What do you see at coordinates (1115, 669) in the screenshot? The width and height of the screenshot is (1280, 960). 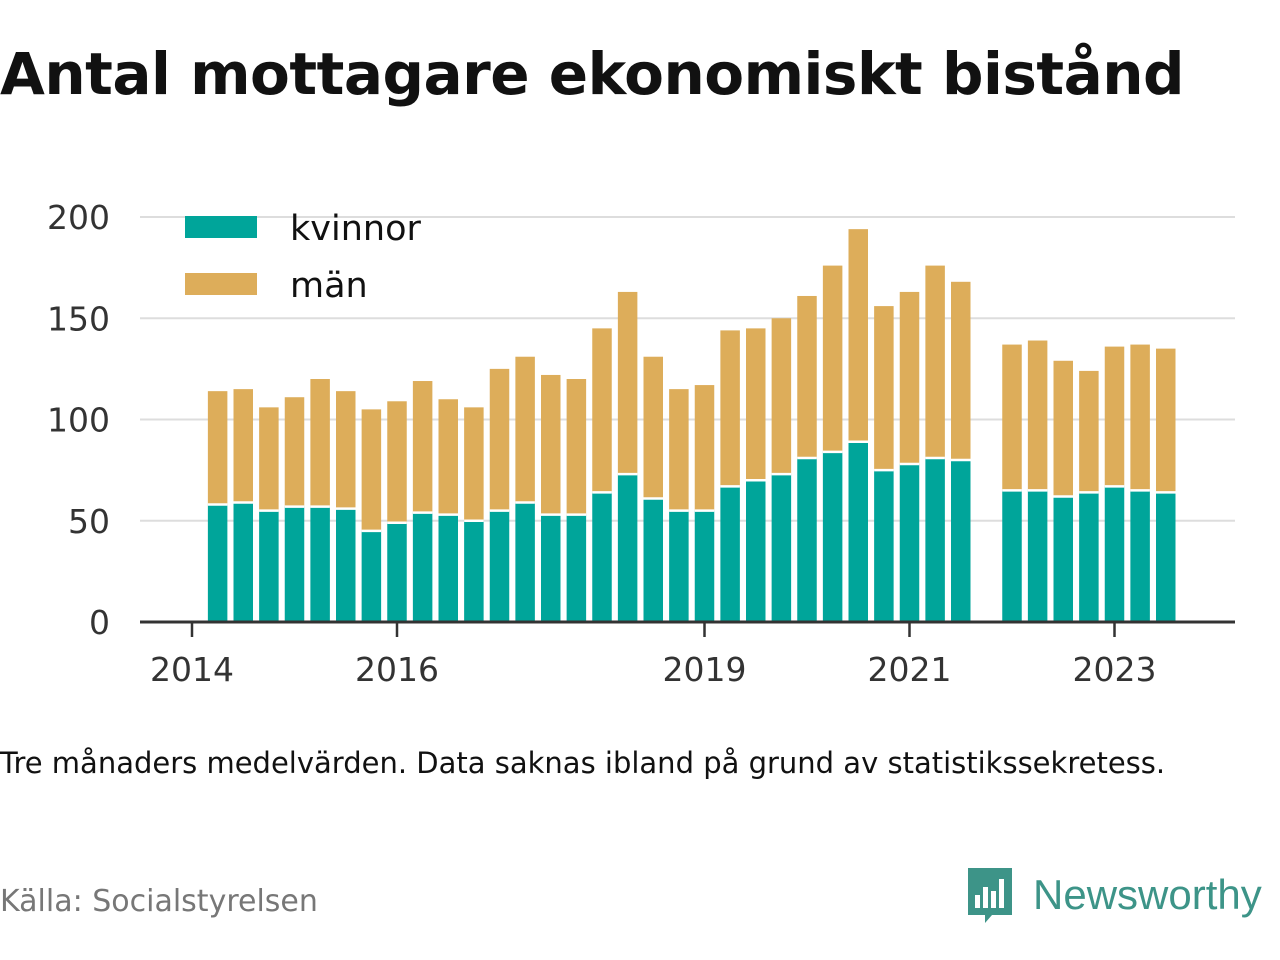 I see `x-tick-label: 2023` at bounding box center [1115, 669].